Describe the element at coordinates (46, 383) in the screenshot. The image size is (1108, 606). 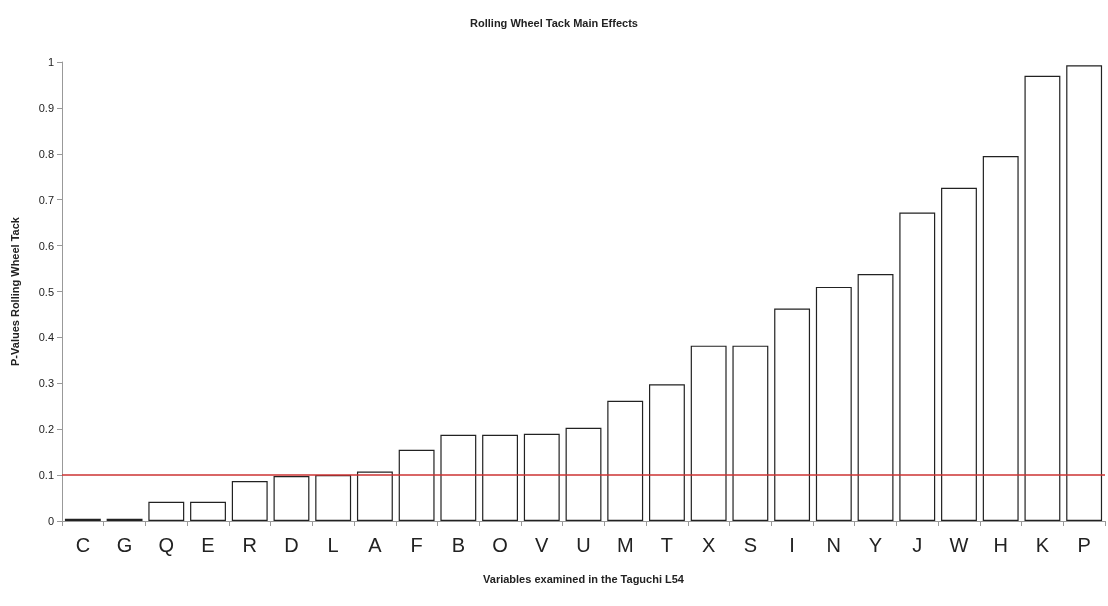
I see `y-tick-label: 0.3` at that location.